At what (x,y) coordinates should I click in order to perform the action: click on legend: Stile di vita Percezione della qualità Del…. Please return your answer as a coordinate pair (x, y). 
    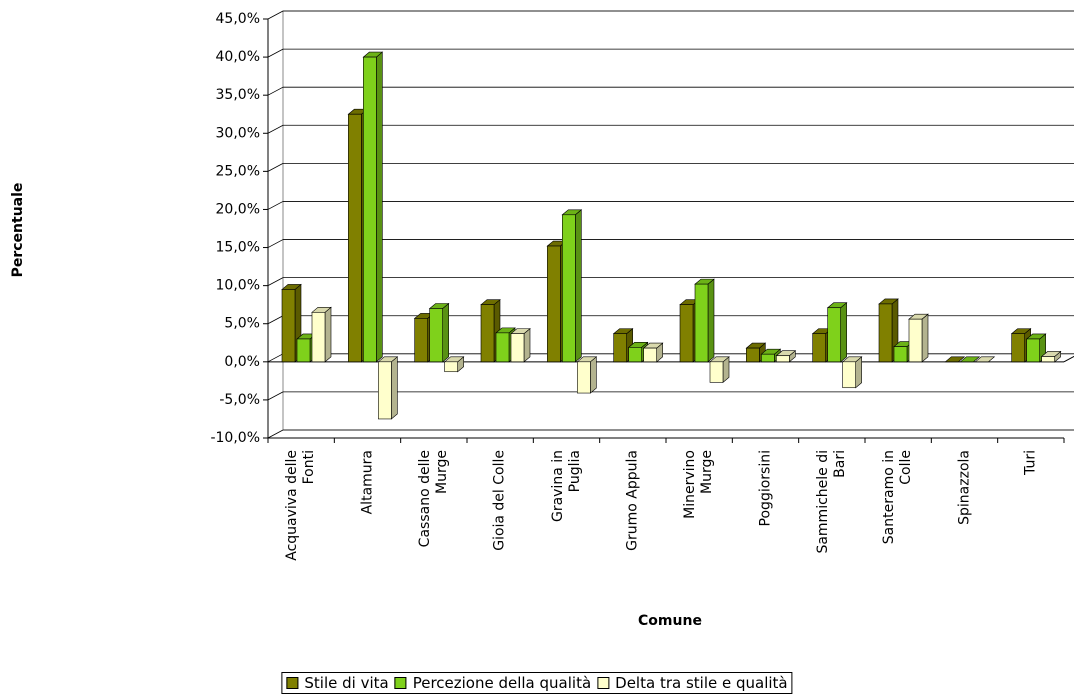
    Looking at the image, I should click on (537, 683).